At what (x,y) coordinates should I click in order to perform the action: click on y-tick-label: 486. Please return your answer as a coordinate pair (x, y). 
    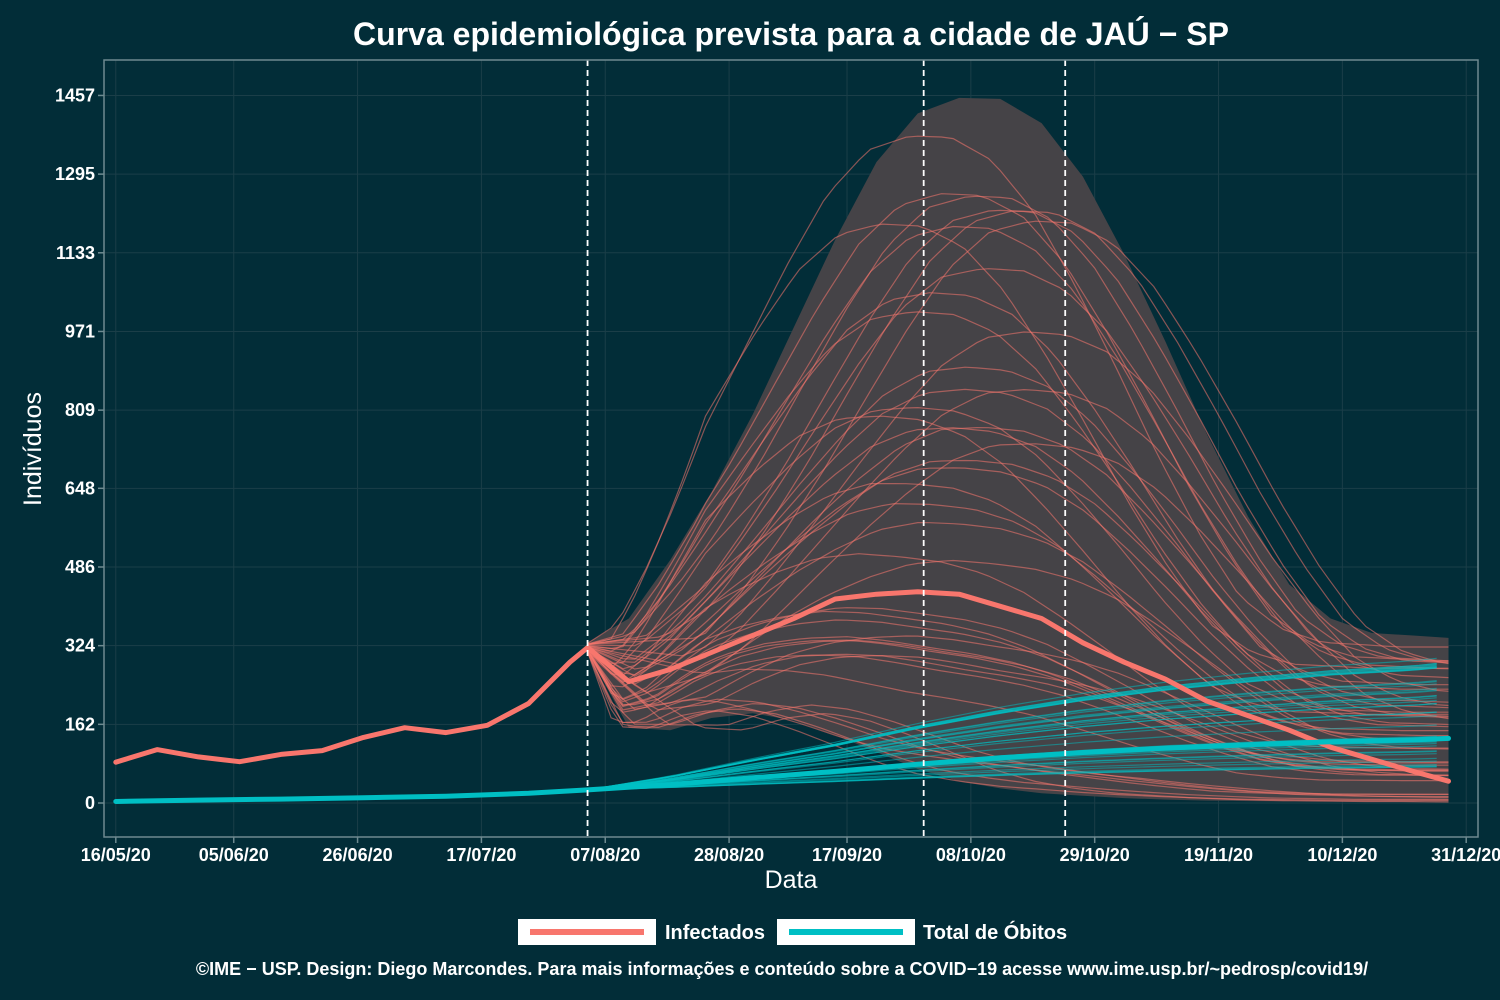
    Looking at the image, I should click on (80, 567).